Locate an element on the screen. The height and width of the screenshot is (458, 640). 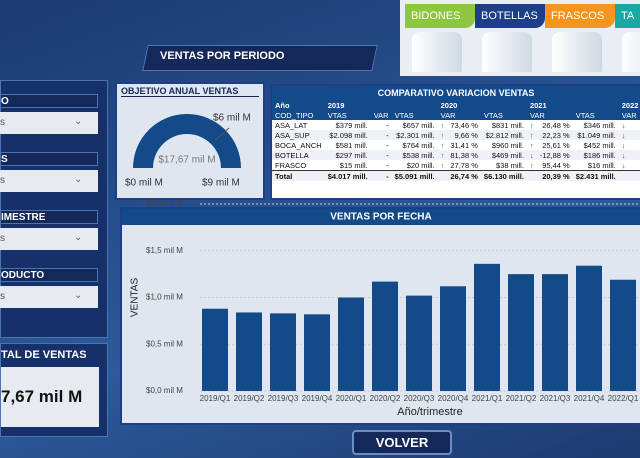
table-cell: 26,48 % is located at coordinates (556, 125).